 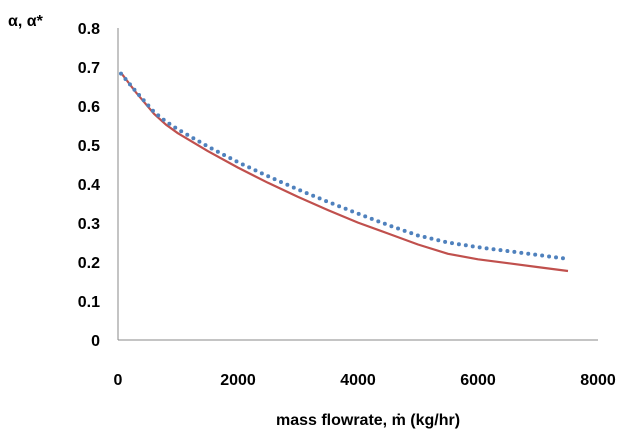 What do you see at coordinates (358, 380) in the screenshot?
I see `x-tick-label: 4000` at bounding box center [358, 380].